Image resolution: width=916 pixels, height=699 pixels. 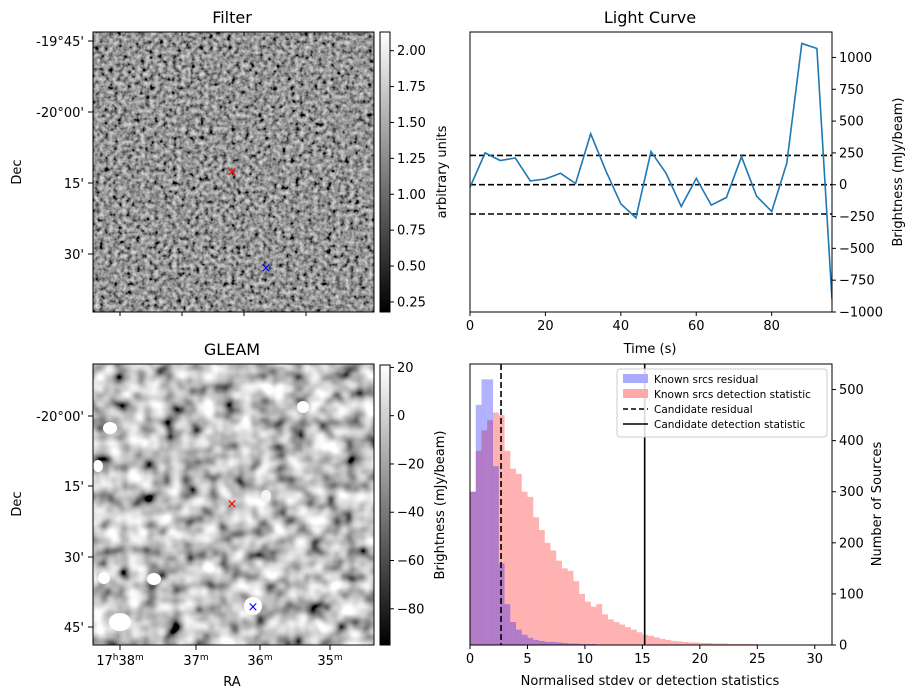 I want to click on light-curve-yticks: 1000 750 500 250 0 −250 −500 −750 −1000, so click(x=857, y=186).